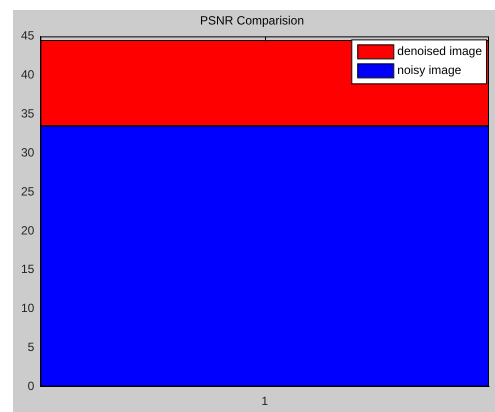 The height and width of the screenshot is (412, 495). Describe the element at coordinates (27, 152) in the screenshot. I see `y-tick-label: 30` at that location.